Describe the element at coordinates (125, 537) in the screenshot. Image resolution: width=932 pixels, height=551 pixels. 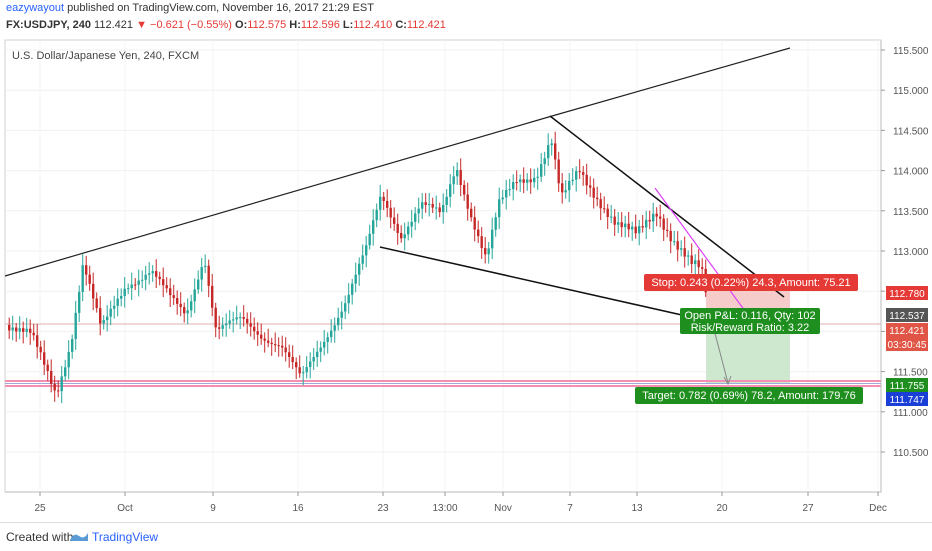
I see `tradingview-brand-link: TradingView` at that location.